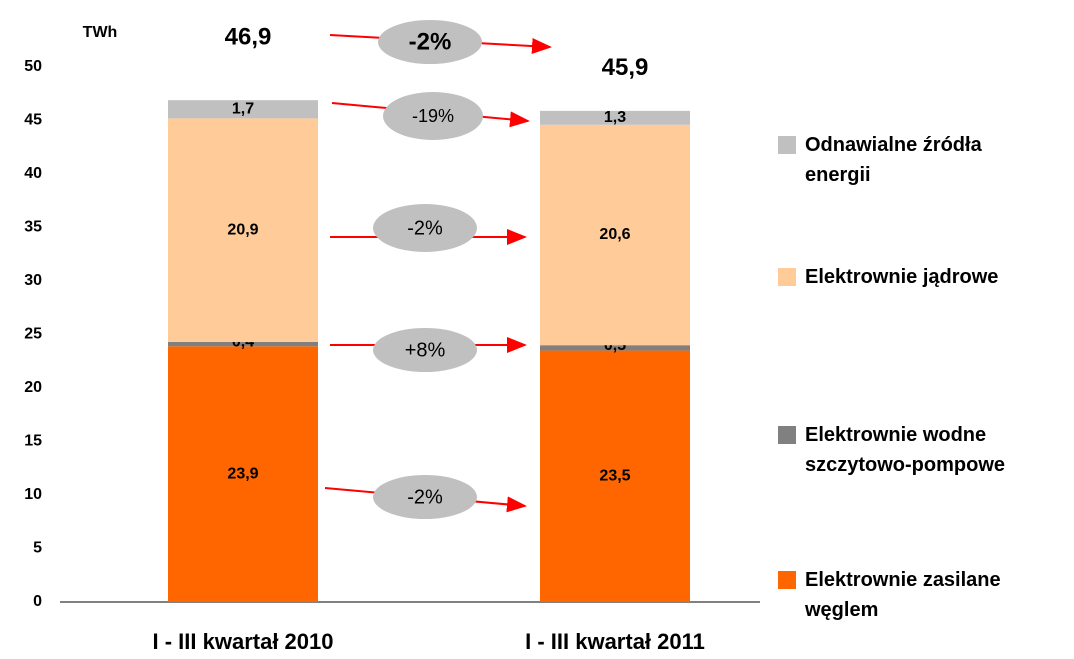 The height and width of the screenshot is (659, 1074). I want to click on y-tick-label: 10, so click(33, 494).